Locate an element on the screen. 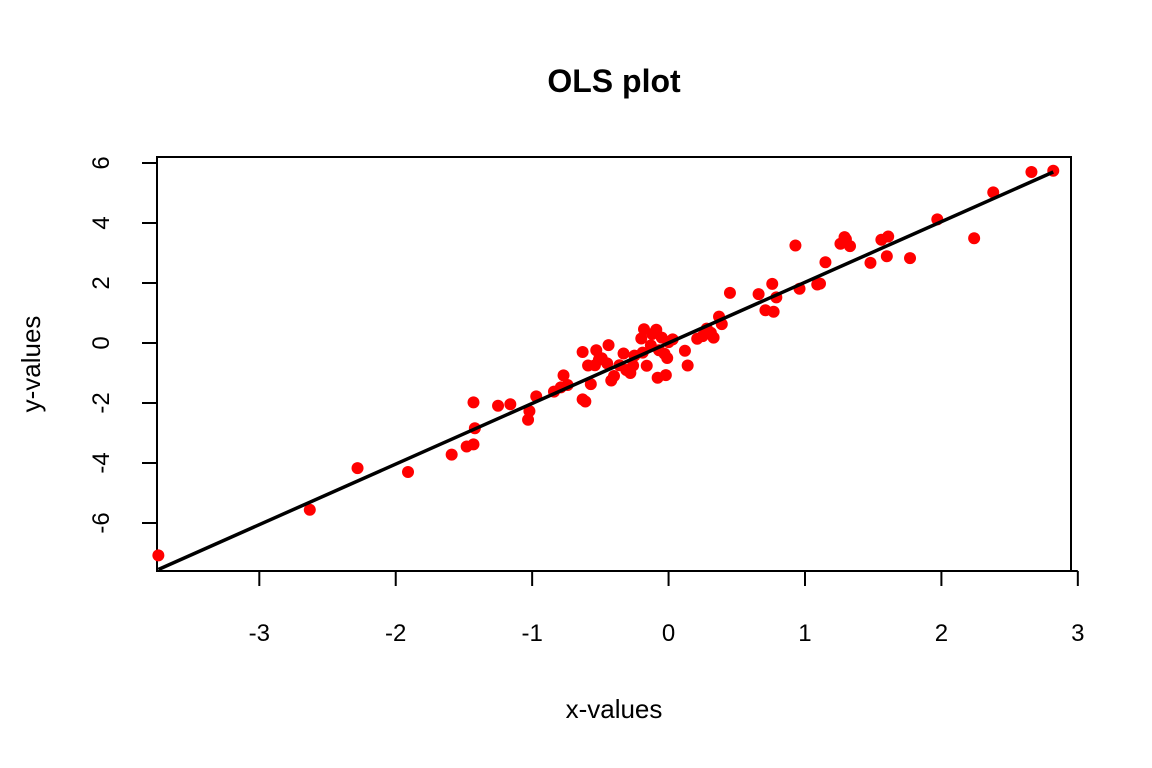  y-tick-label: 0 is located at coordinates (101, 342).